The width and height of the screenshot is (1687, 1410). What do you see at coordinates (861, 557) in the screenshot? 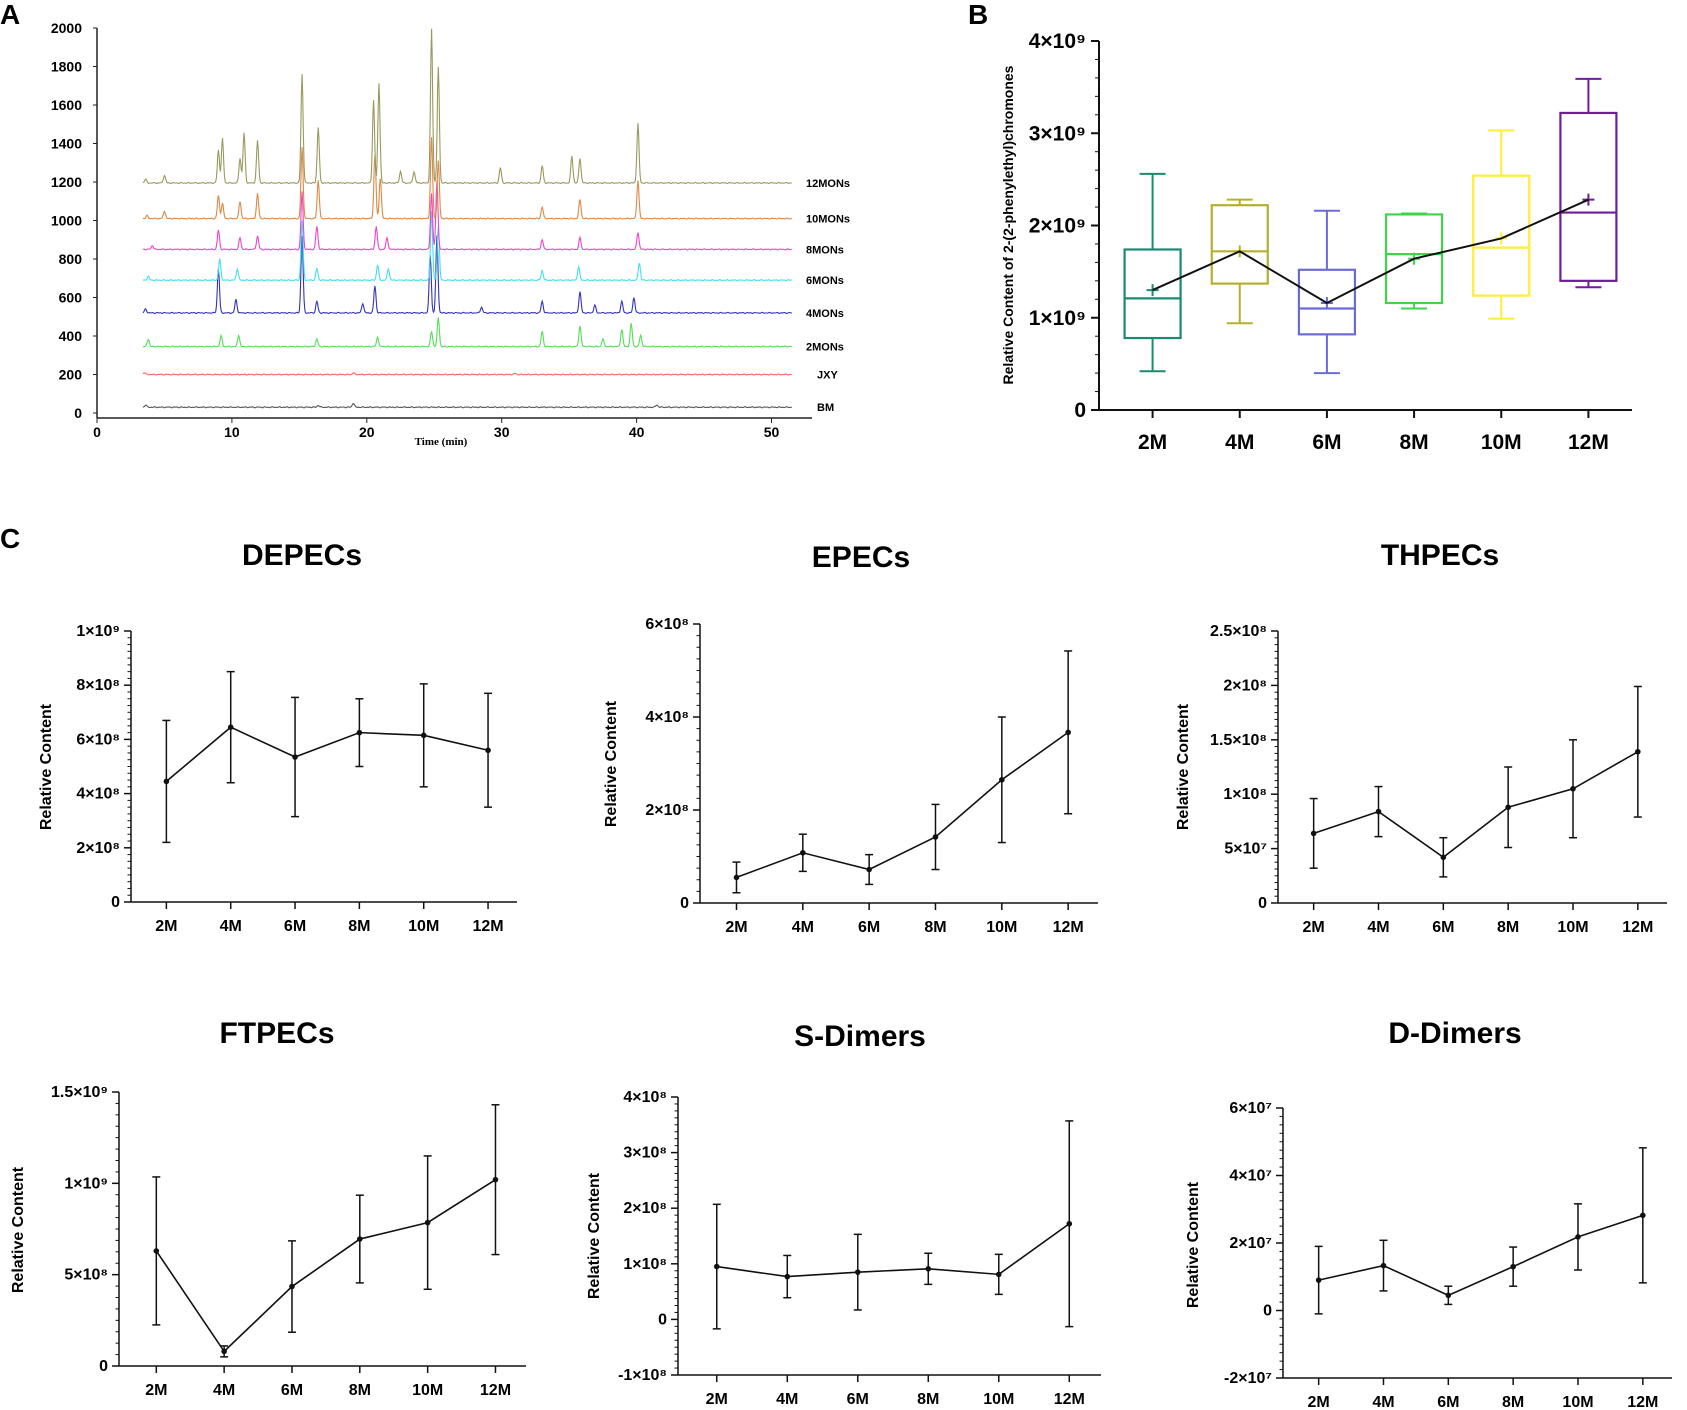
I see `chart-title: EPECs` at bounding box center [861, 557].